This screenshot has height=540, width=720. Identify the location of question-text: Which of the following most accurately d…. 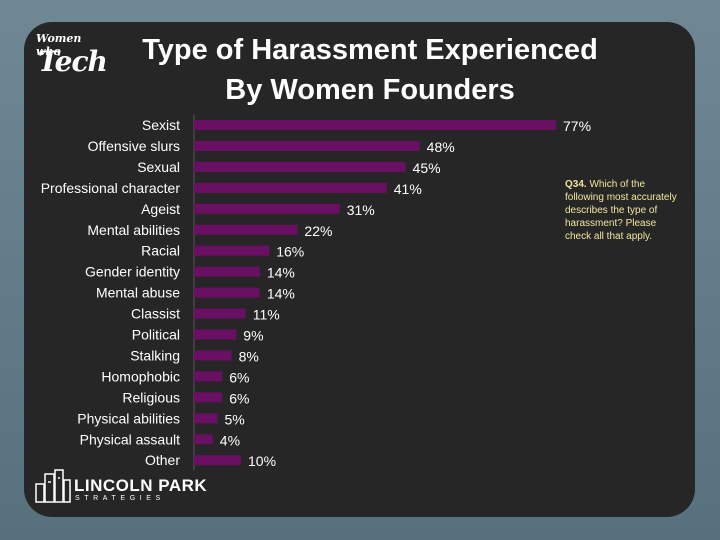
(621, 210).